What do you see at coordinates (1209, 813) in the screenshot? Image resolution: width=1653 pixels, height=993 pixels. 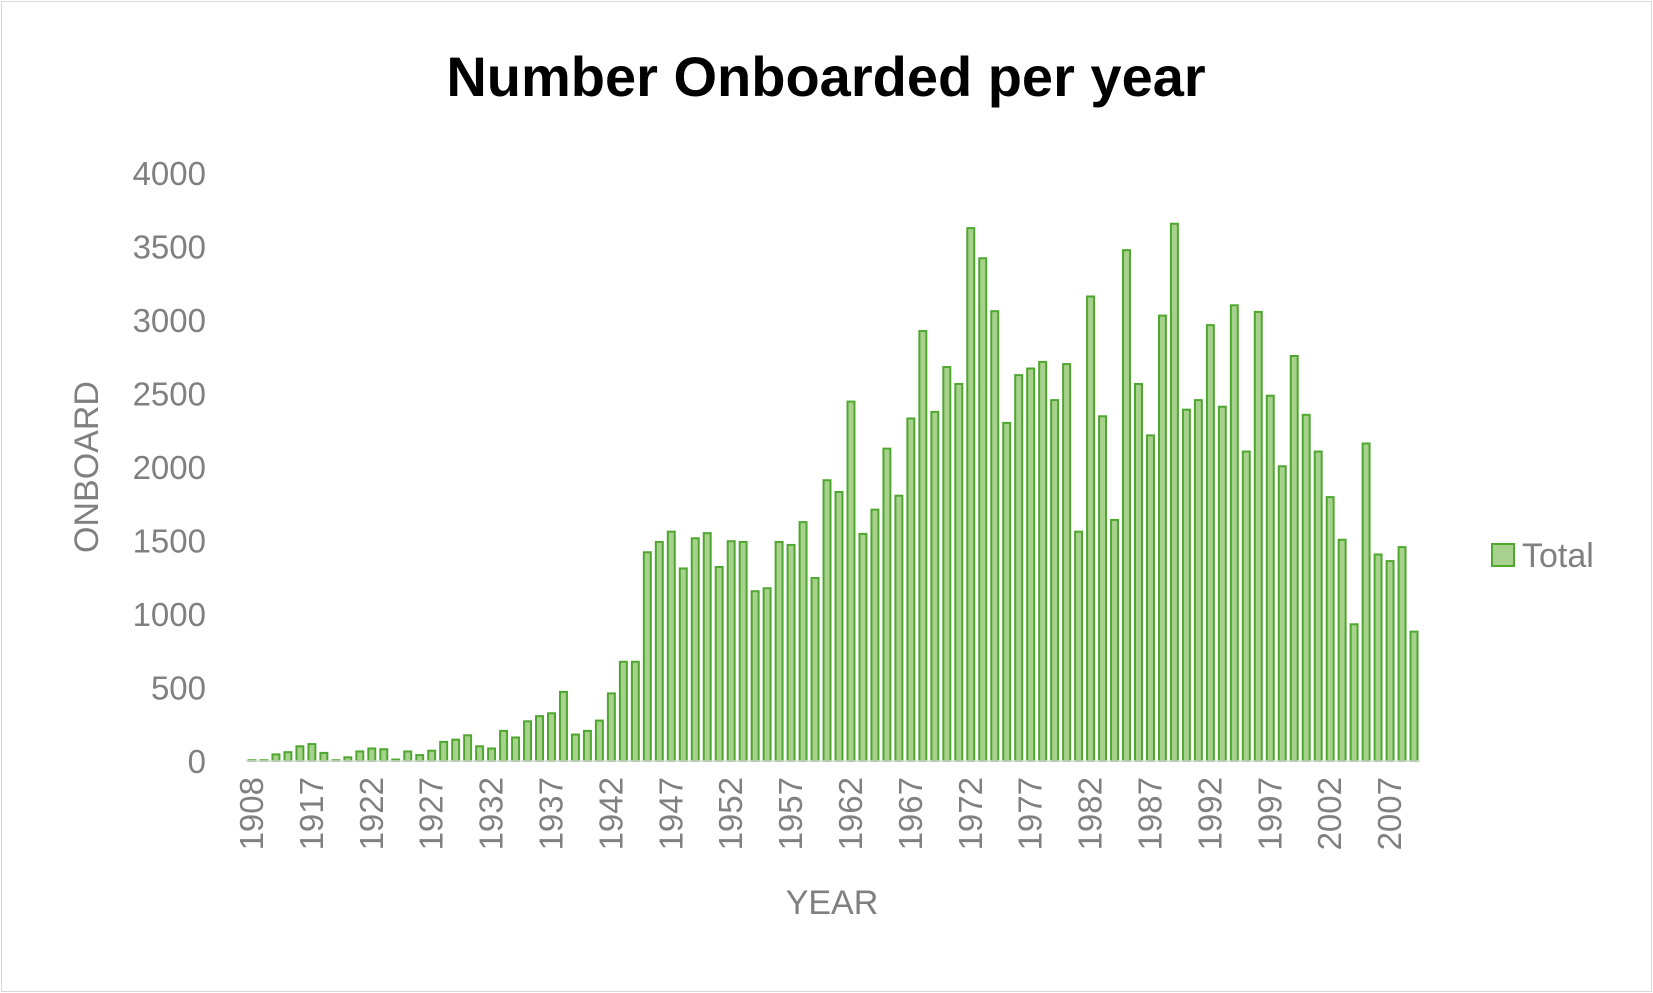 I see `x-tick-label: 1992` at bounding box center [1209, 813].